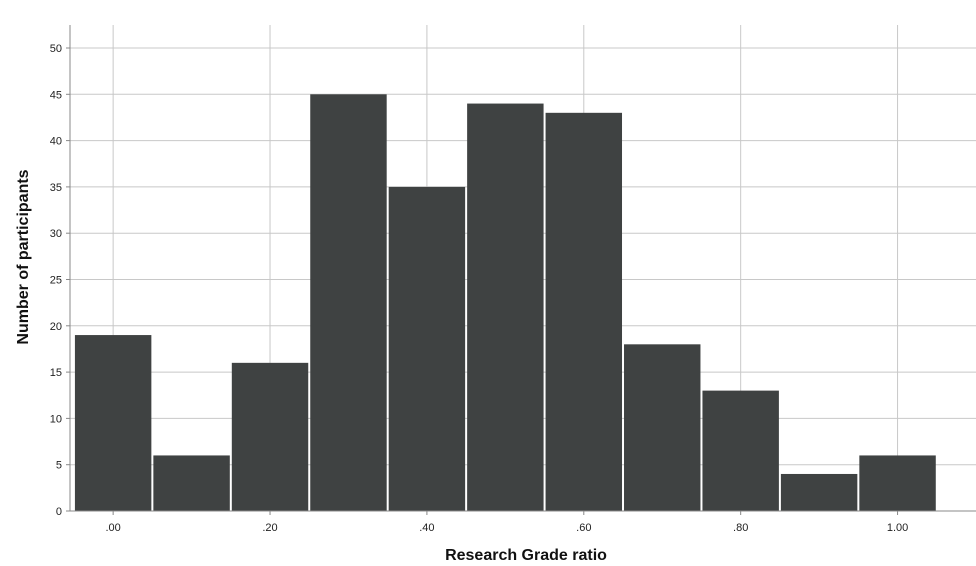  What do you see at coordinates (426, 528) in the screenshot?
I see `x-tick-label: .40` at bounding box center [426, 528].